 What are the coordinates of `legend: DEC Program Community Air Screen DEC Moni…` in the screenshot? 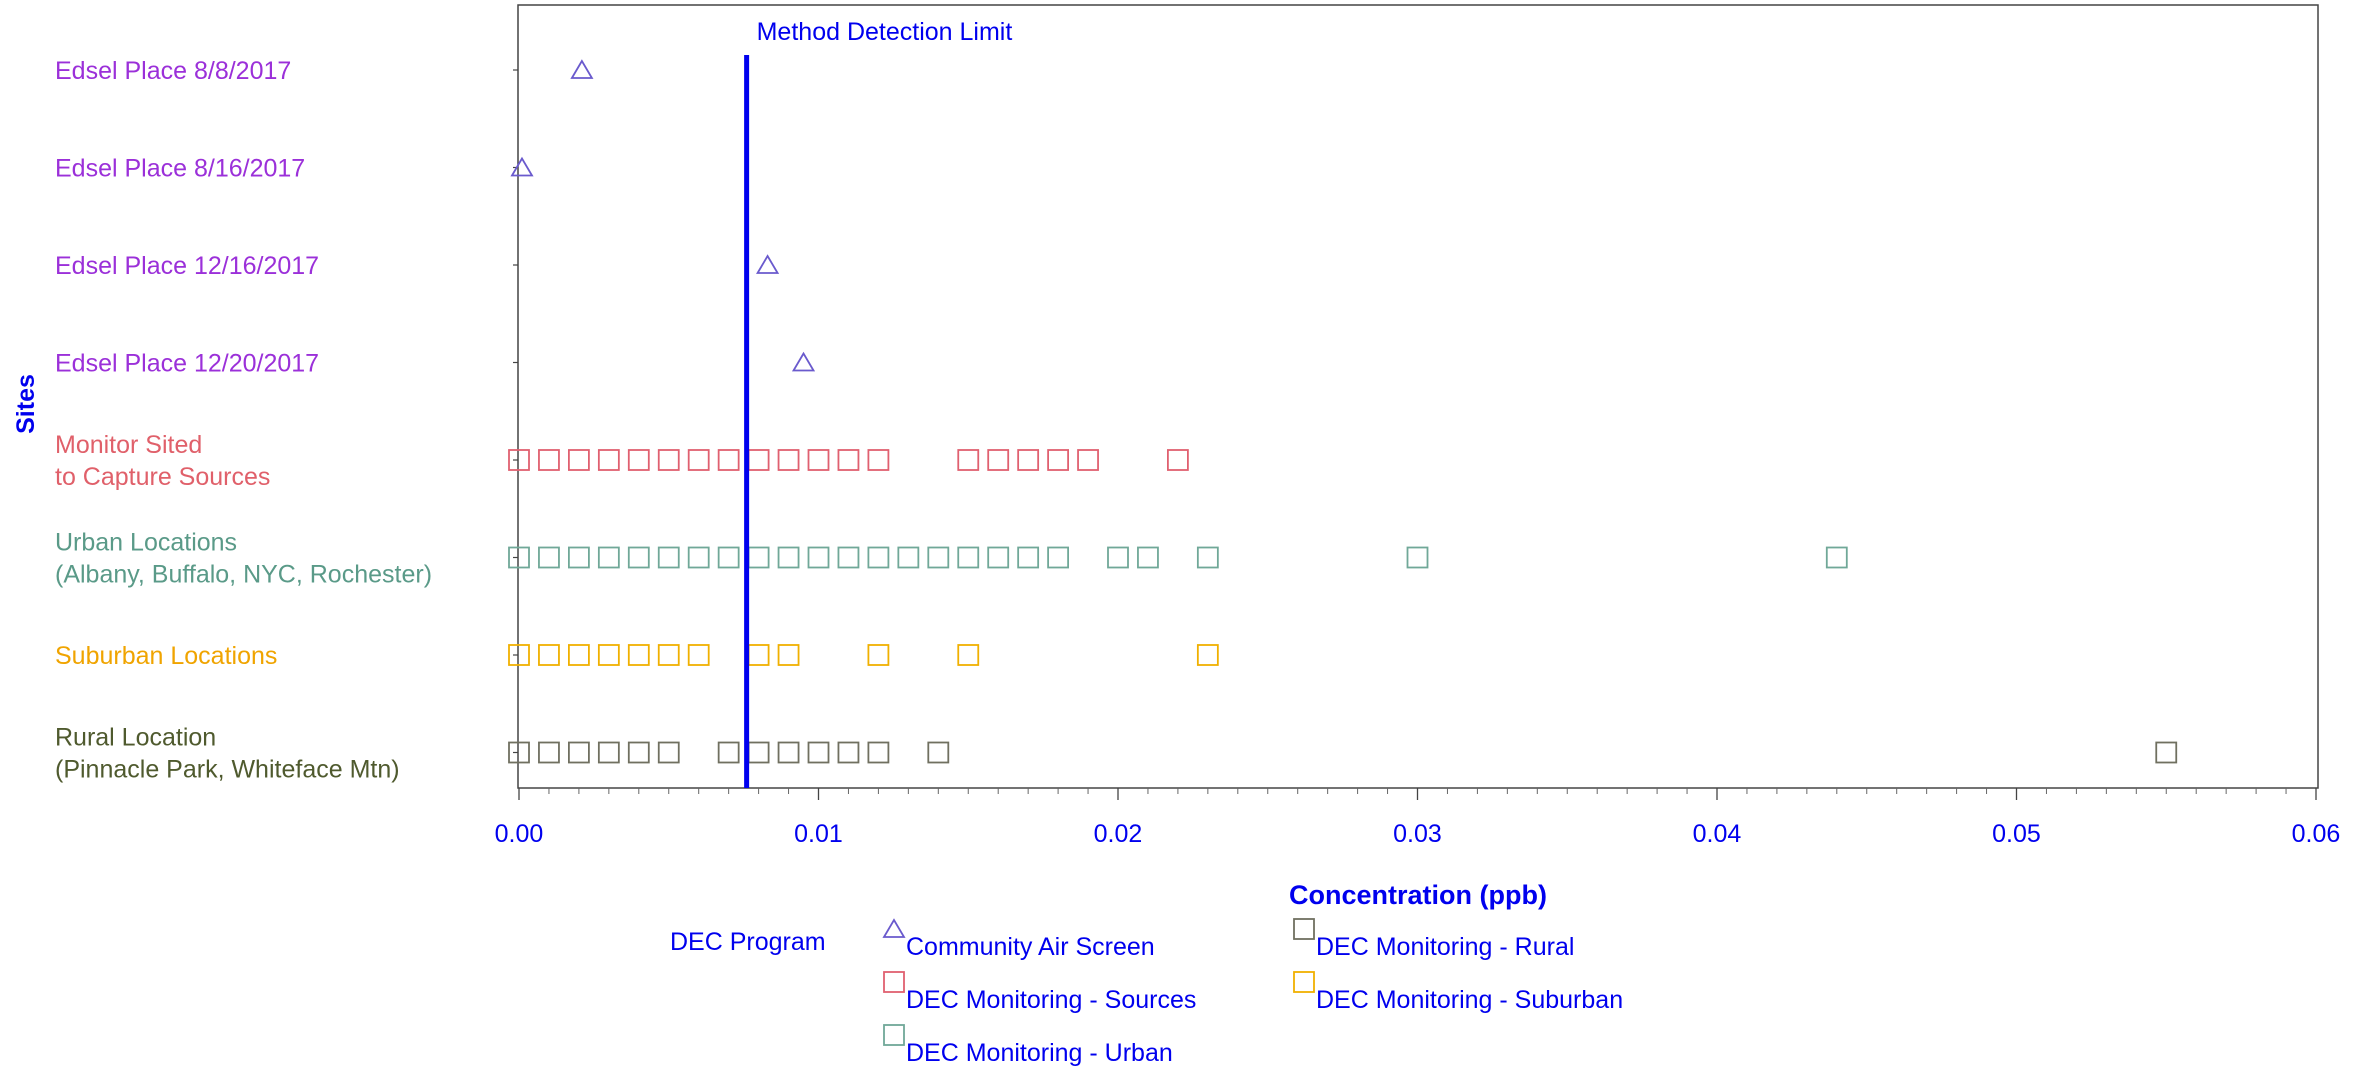 It's located at (1146, 992).